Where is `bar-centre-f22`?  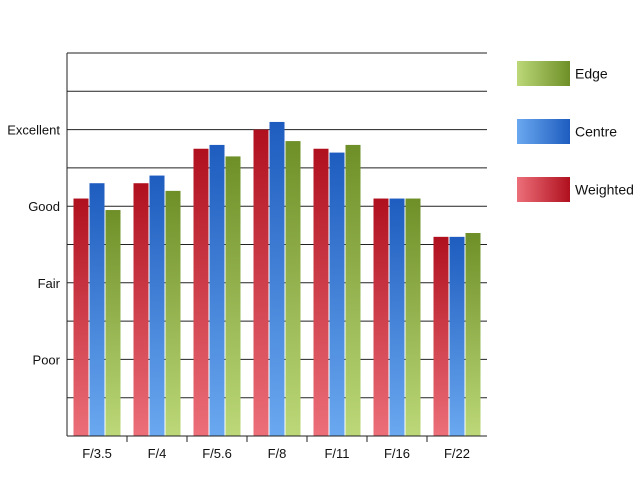 bar-centre-f22 is located at coordinates (457, 336).